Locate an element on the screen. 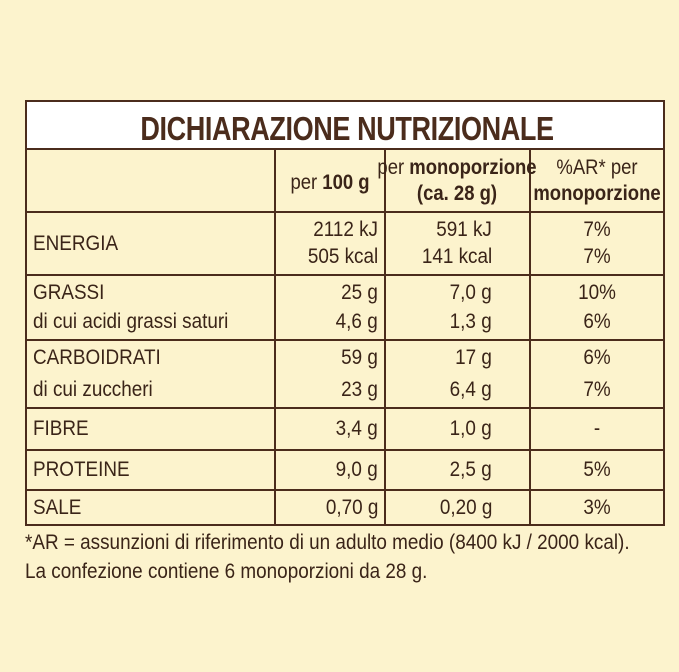 The width and height of the screenshot is (679, 672). title-text: DICHIARAZIONE NUTRIZIONALE is located at coordinates (347, 128).